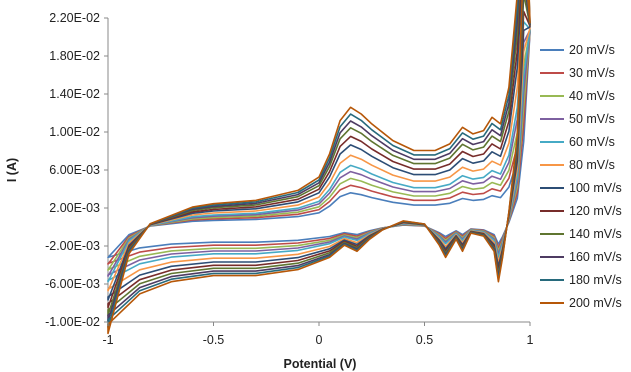  Describe the element at coordinates (214, 340) in the screenshot. I see `x-tick-label: -0.5` at that location.